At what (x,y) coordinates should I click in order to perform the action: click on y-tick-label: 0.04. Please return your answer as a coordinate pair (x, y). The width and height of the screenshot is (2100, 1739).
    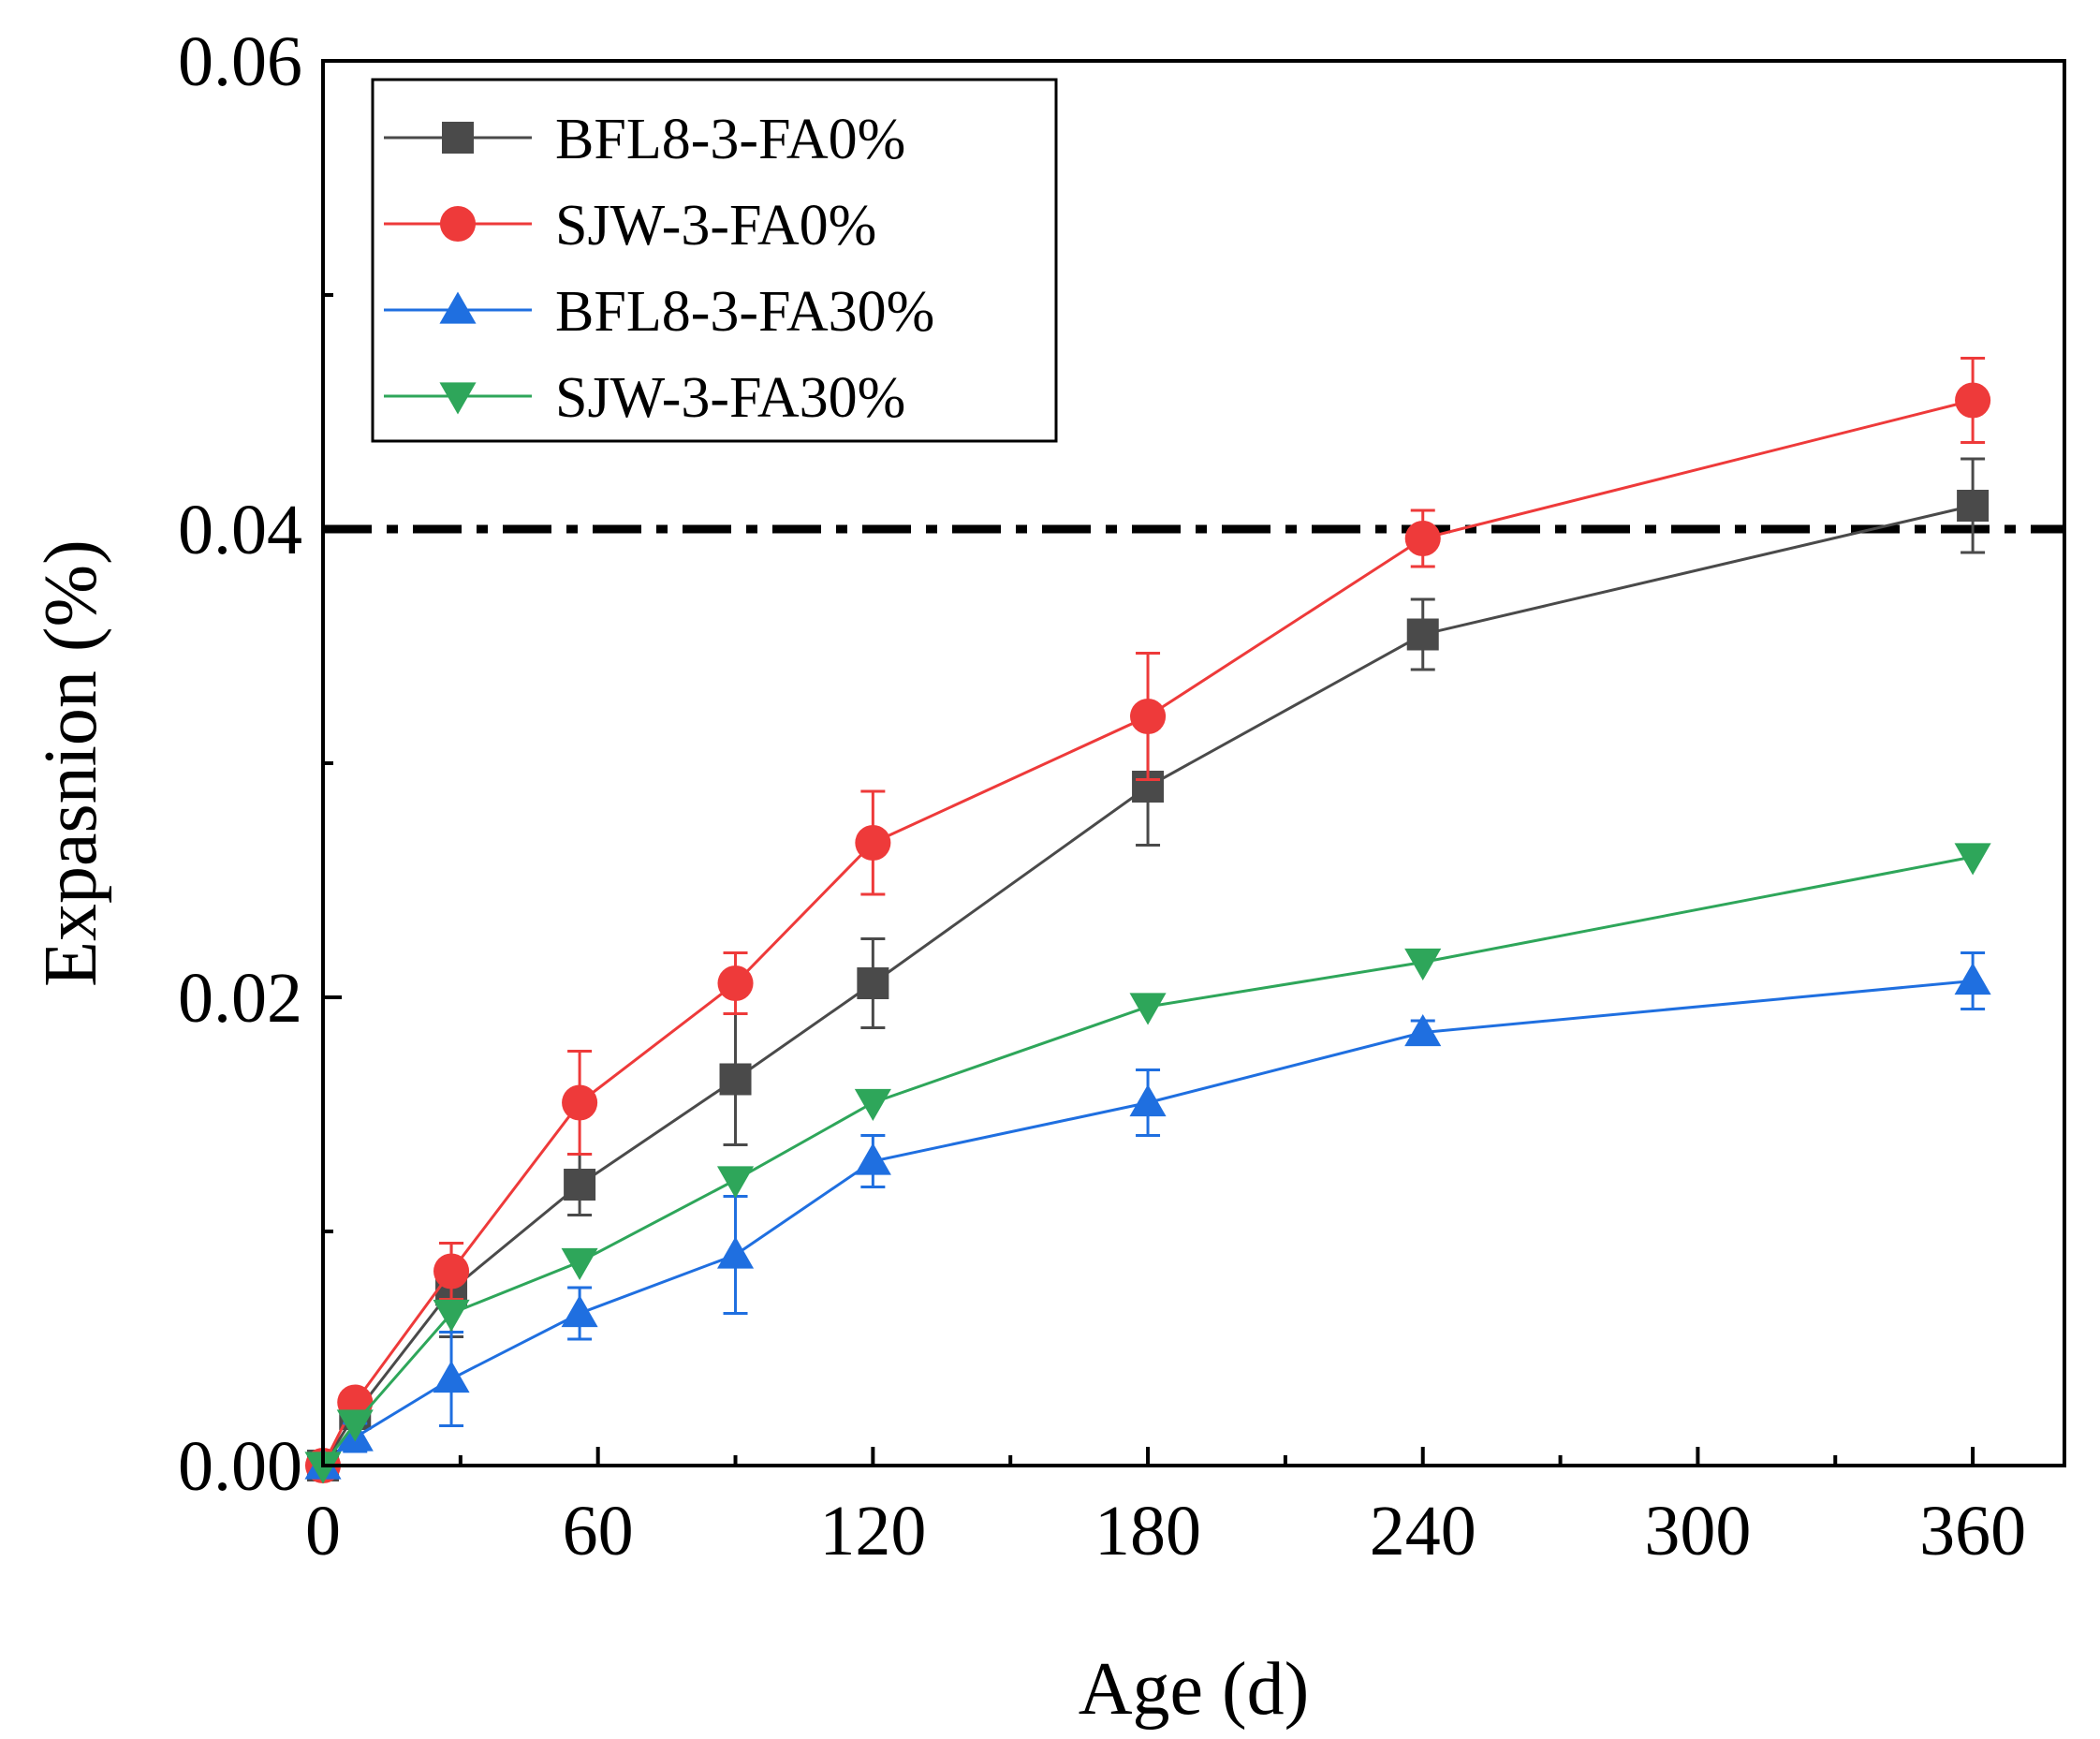
    Looking at the image, I should click on (240, 530).